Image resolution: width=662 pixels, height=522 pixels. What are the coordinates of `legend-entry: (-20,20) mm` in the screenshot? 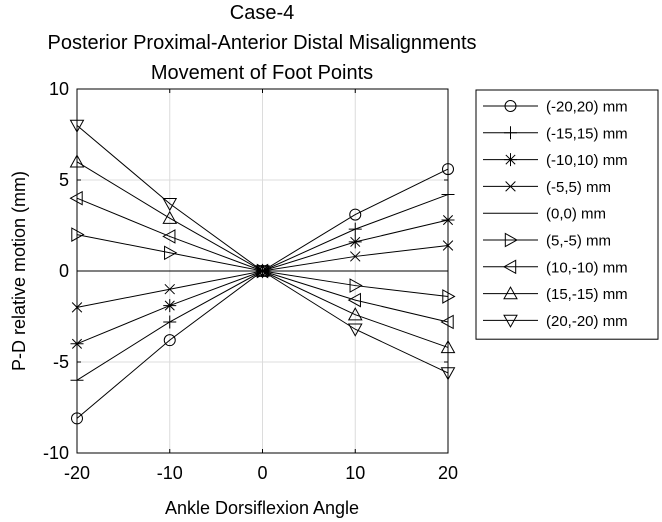 It's located at (555, 107).